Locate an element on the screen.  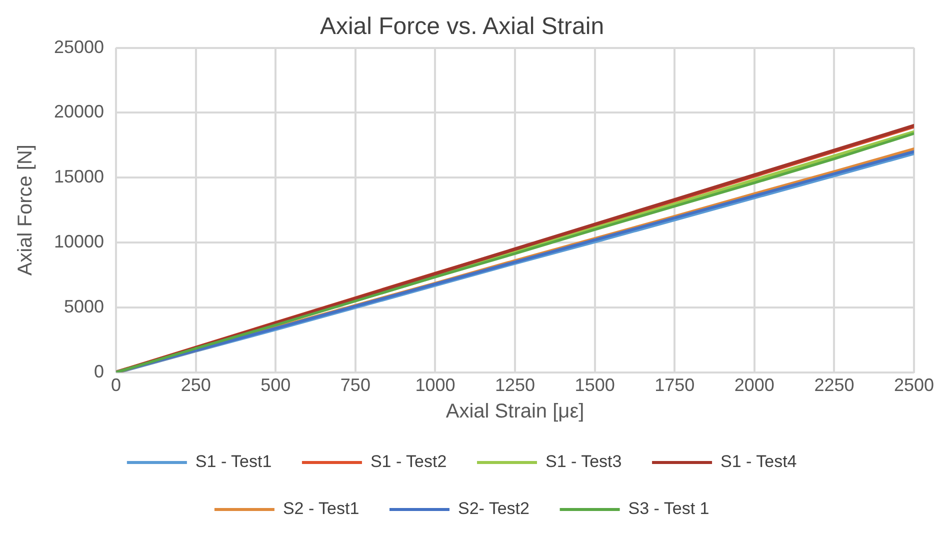
x-tick-label: 750 is located at coordinates (355, 385).